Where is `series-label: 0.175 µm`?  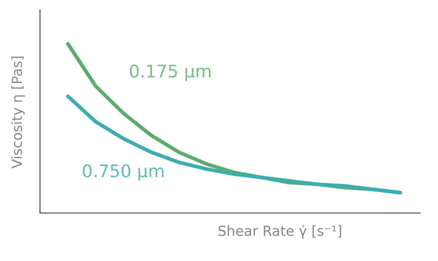 series-label: 0.175 µm is located at coordinates (170, 72).